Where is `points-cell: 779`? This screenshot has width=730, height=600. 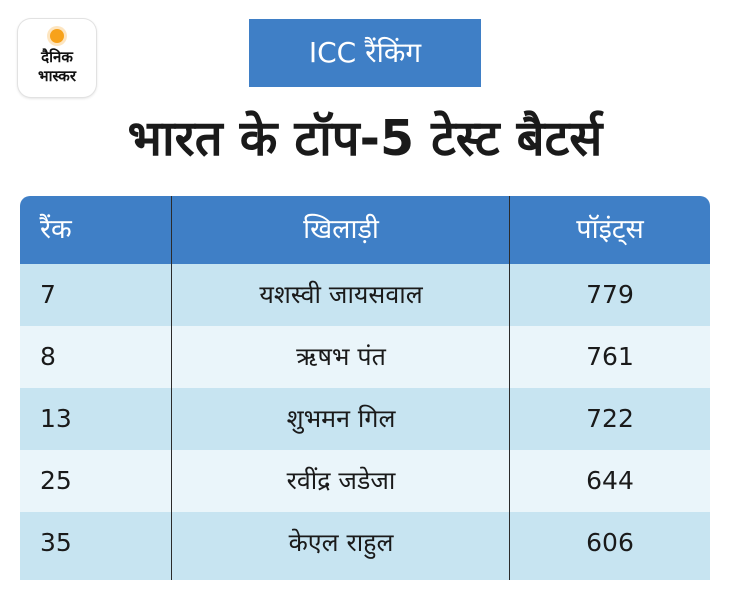
points-cell: 779 is located at coordinates (610, 294).